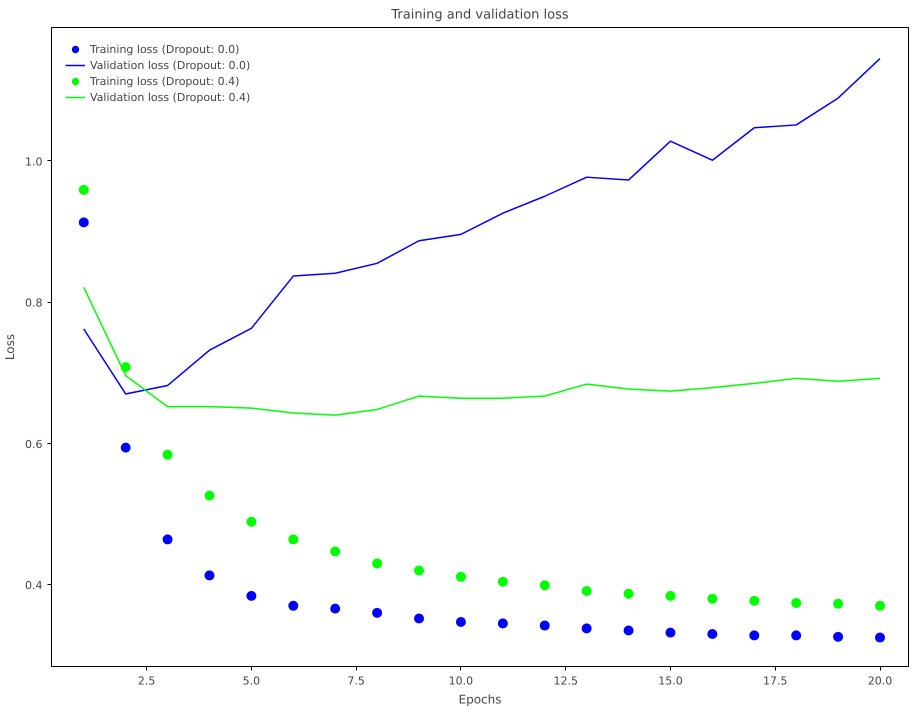  What do you see at coordinates (165, 49) in the screenshot?
I see `legend-label: Training loss (Dropout: 0.0)` at bounding box center [165, 49].